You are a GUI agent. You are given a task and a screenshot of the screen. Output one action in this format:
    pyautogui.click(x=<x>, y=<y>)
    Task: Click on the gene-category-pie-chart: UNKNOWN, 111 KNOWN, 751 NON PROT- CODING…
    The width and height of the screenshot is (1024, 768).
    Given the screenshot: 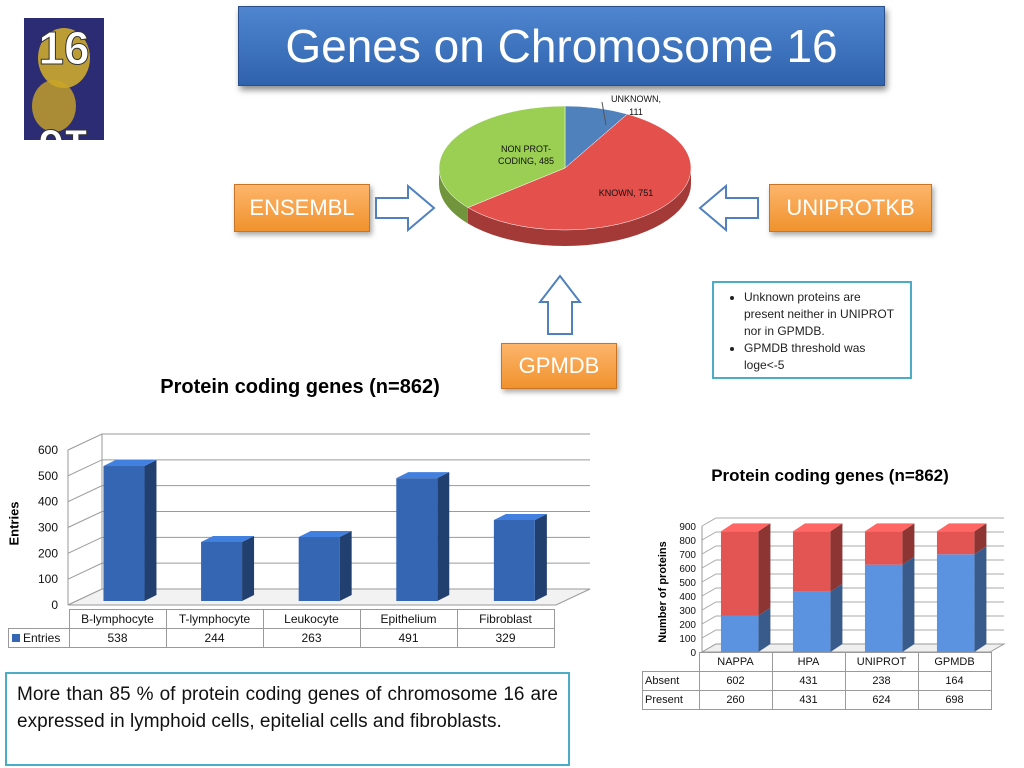 What is the action you would take?
    pyautogui.click(x=565, y=170)
    